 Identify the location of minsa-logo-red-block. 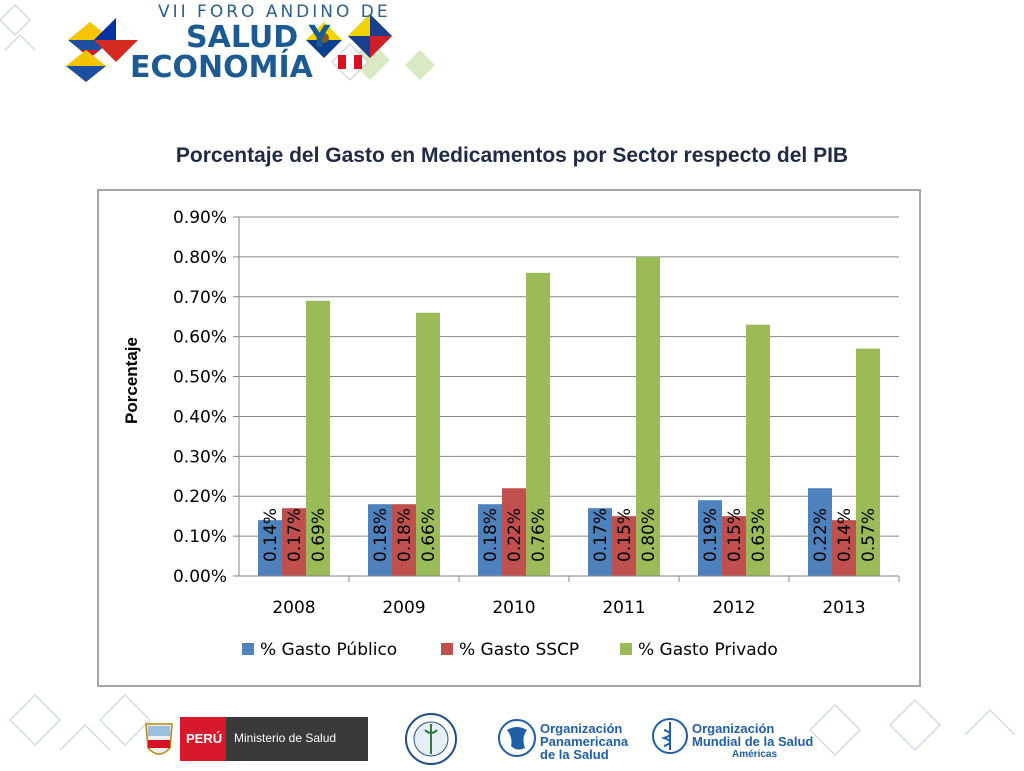
(203, 739).